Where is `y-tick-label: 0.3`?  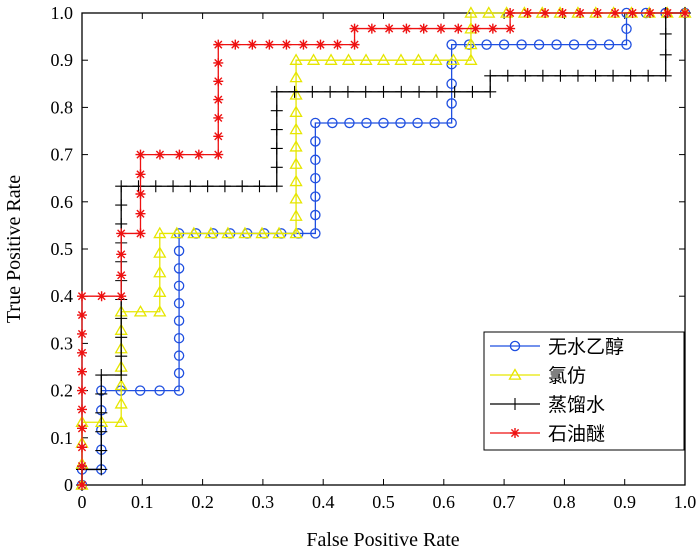 y-tick-label: 0.3 is located at coordinates (62, 343).